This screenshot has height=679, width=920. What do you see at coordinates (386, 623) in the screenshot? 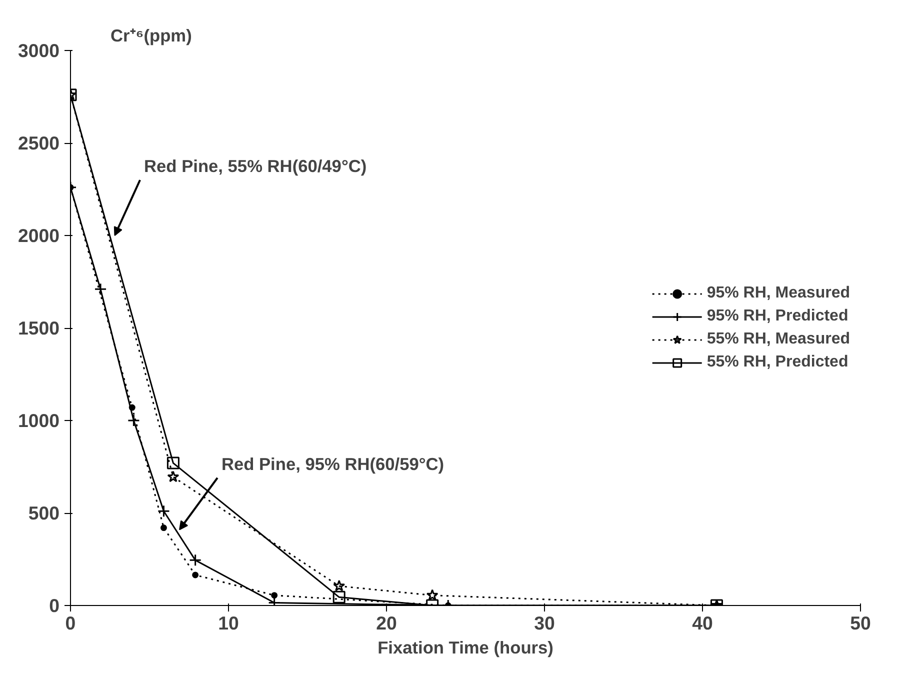
I see `x-tick-label: 20` at bounding box center [386, 623].